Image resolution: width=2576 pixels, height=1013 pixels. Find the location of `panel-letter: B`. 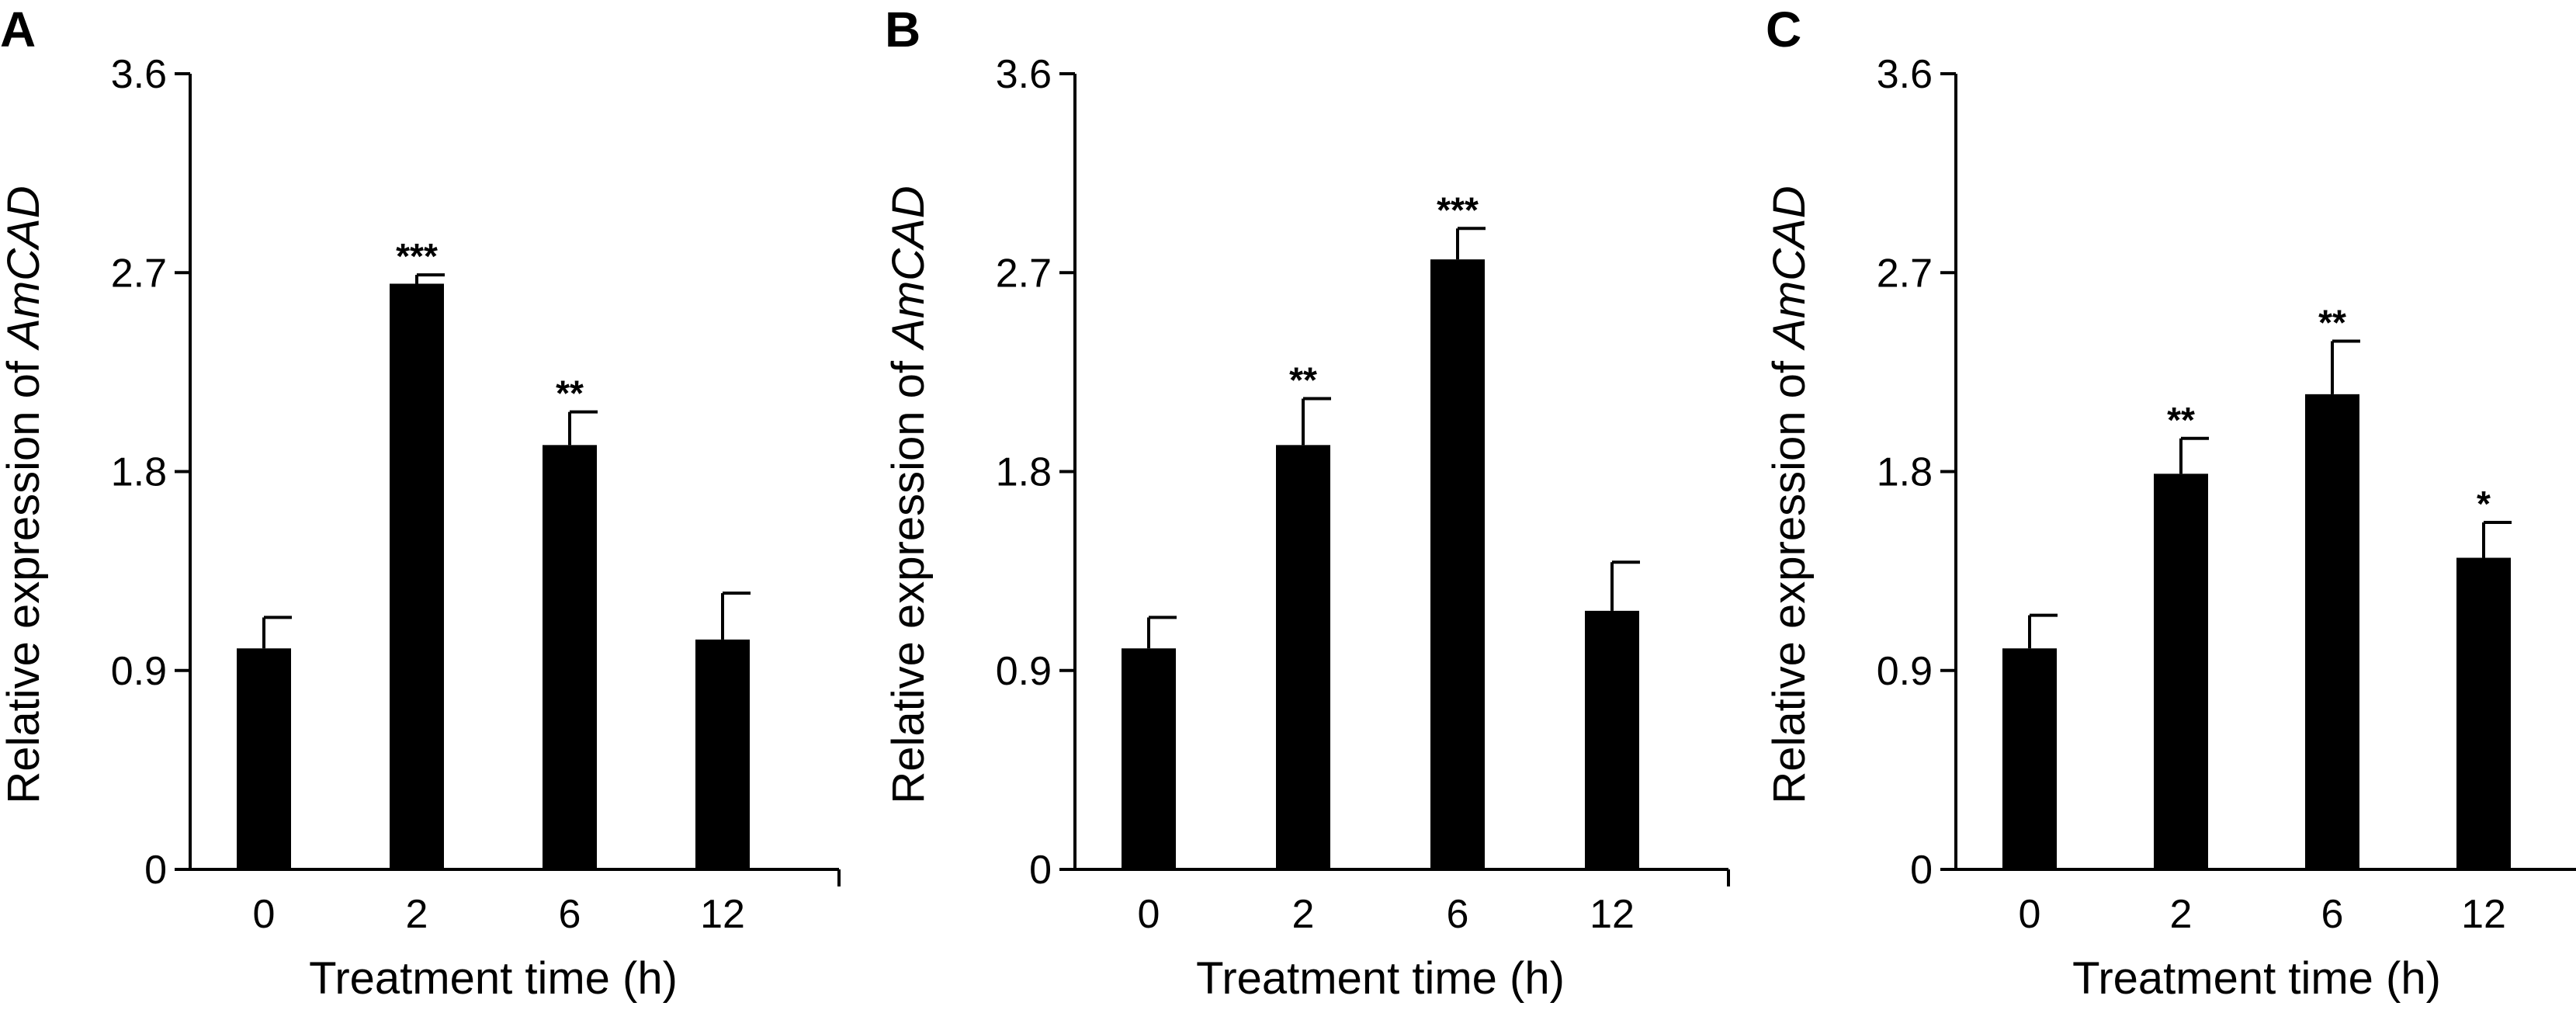

panel-letter: B is located at coordinates (902, 29).